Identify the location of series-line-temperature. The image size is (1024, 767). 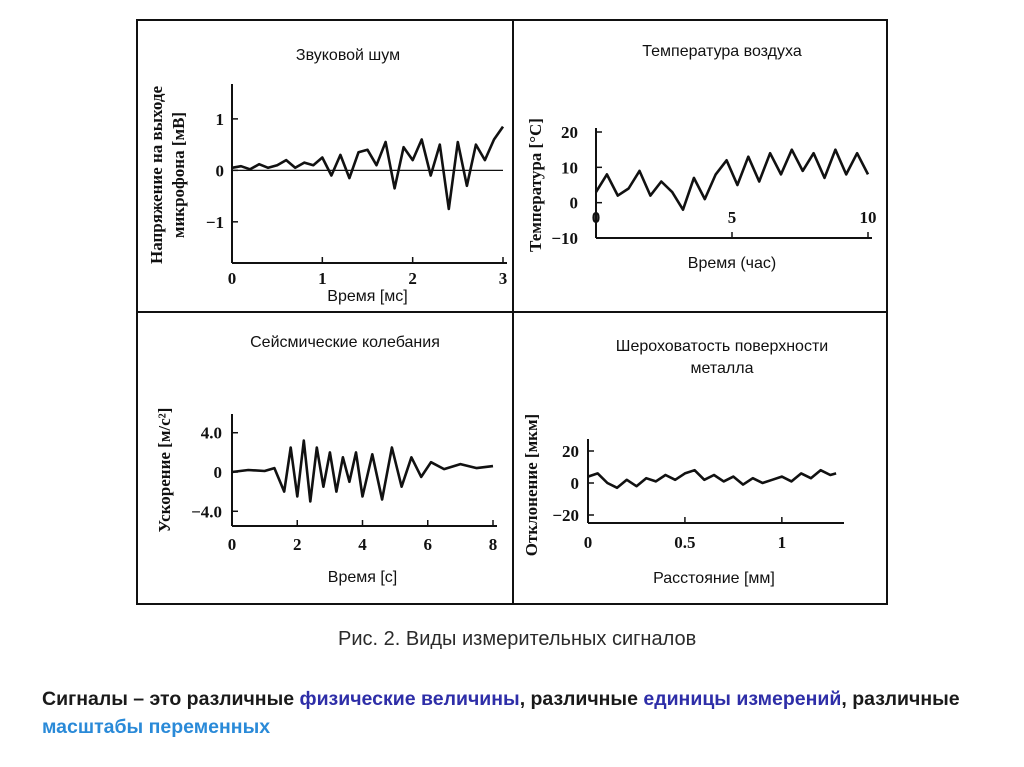
(732, 179).